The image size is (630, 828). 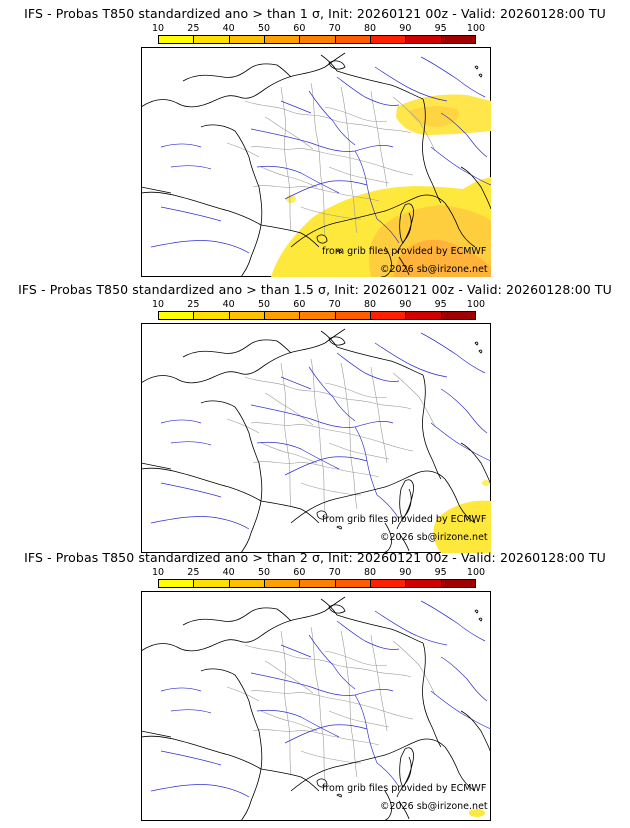 What do you see at coordinates (193, 304) in the screenshot?
I see `colorbar-label: 25` at bounding box center [193, 304].